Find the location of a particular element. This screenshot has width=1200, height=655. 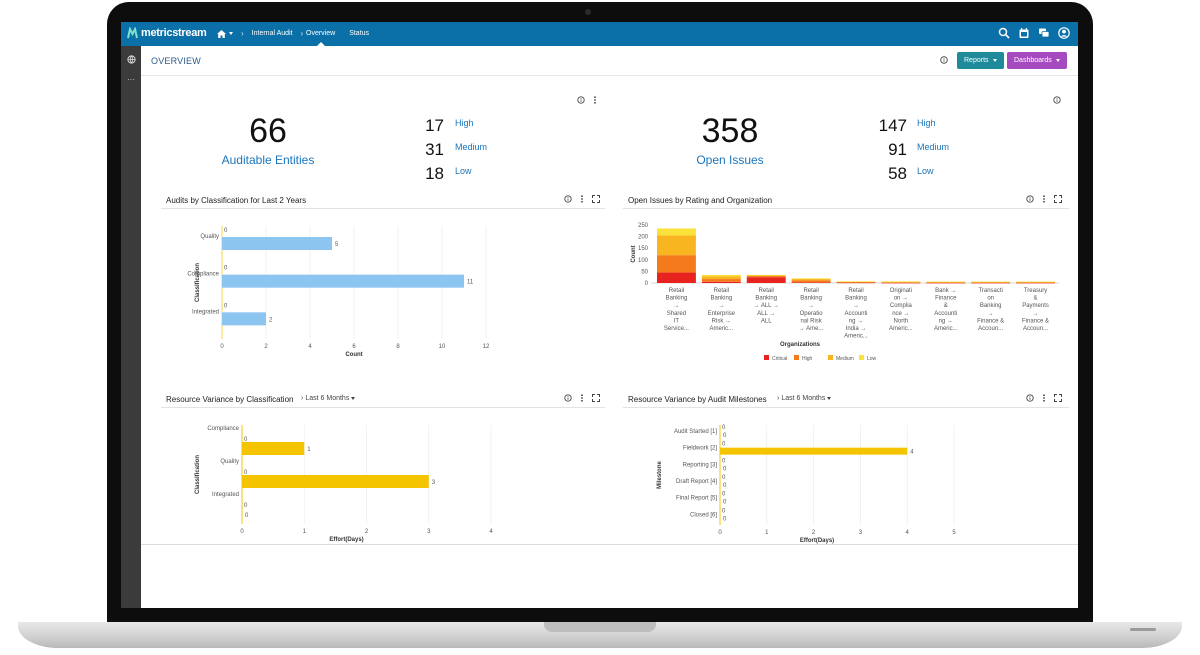

resource-milestone-period-dropdown: › Last 6 Months is located at coordinates (804, 398).